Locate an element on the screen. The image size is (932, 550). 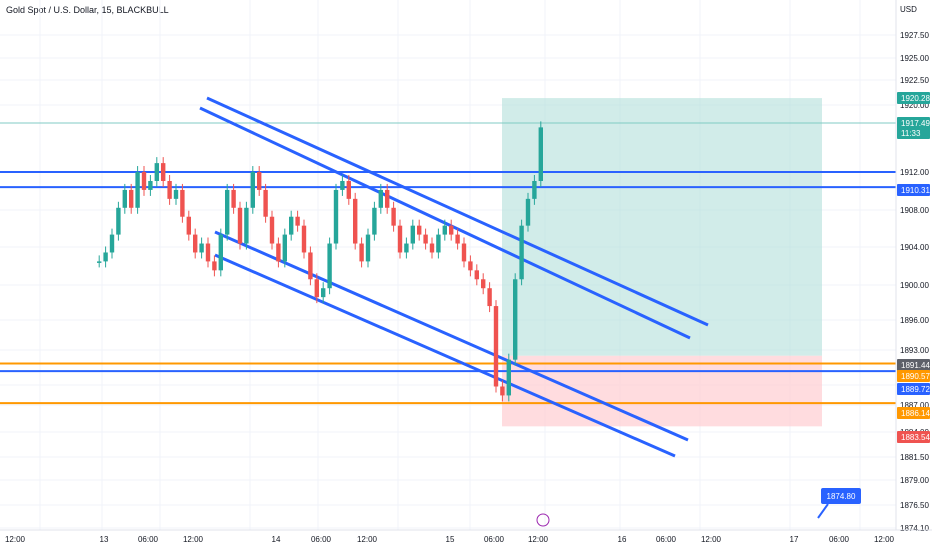
price-axis-label: 1881.50 is located at coordinates (914, 457).